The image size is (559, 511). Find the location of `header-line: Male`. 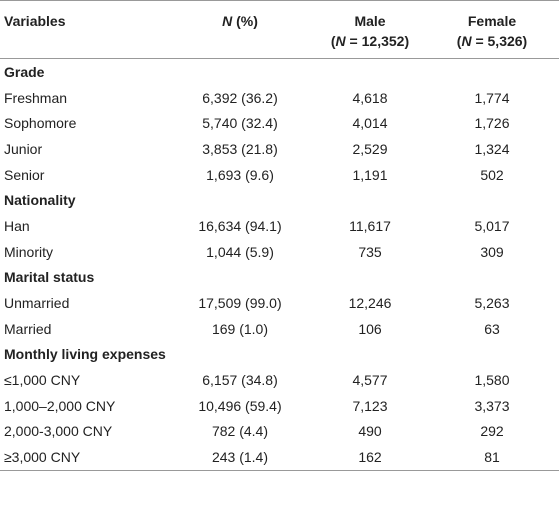

header-line: Male is located at coordinates (370, 21).